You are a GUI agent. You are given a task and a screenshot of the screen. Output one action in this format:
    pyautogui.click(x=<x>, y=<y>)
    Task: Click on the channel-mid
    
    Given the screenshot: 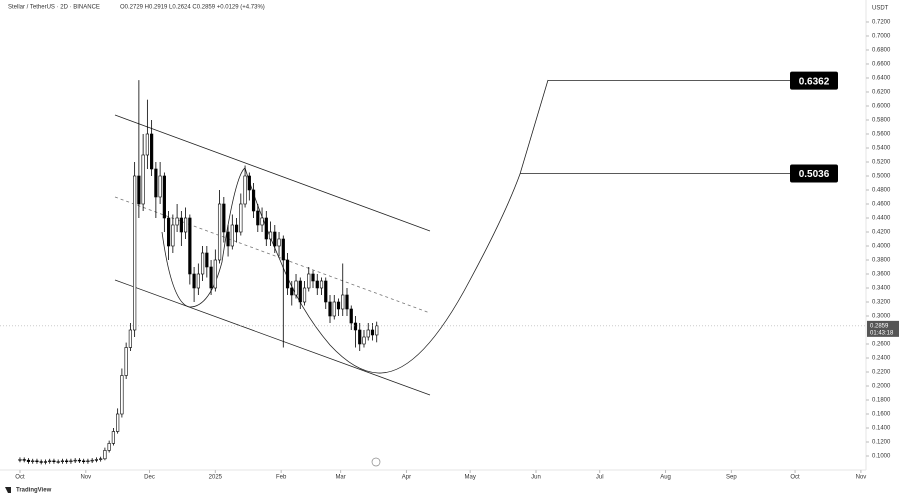 What is the action you would take?
    pyautogui.click(x=272, y=255)
    